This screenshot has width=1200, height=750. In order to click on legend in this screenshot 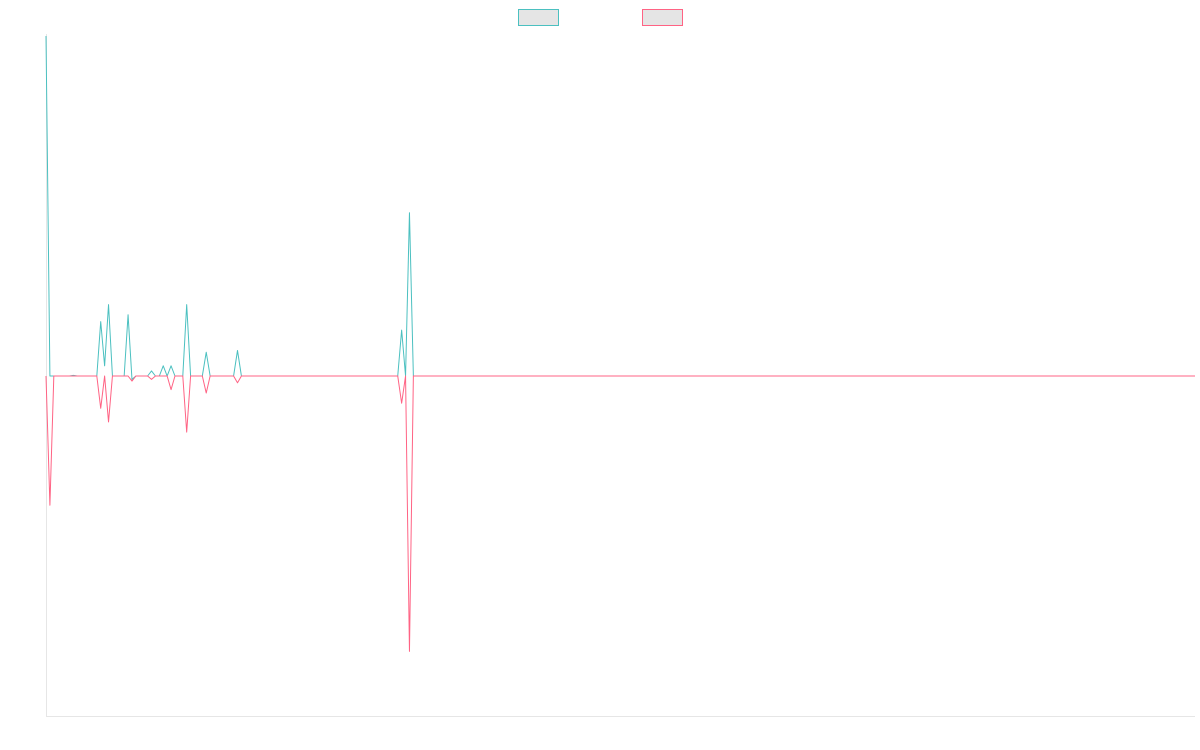, I will do `click(600, 17)`.